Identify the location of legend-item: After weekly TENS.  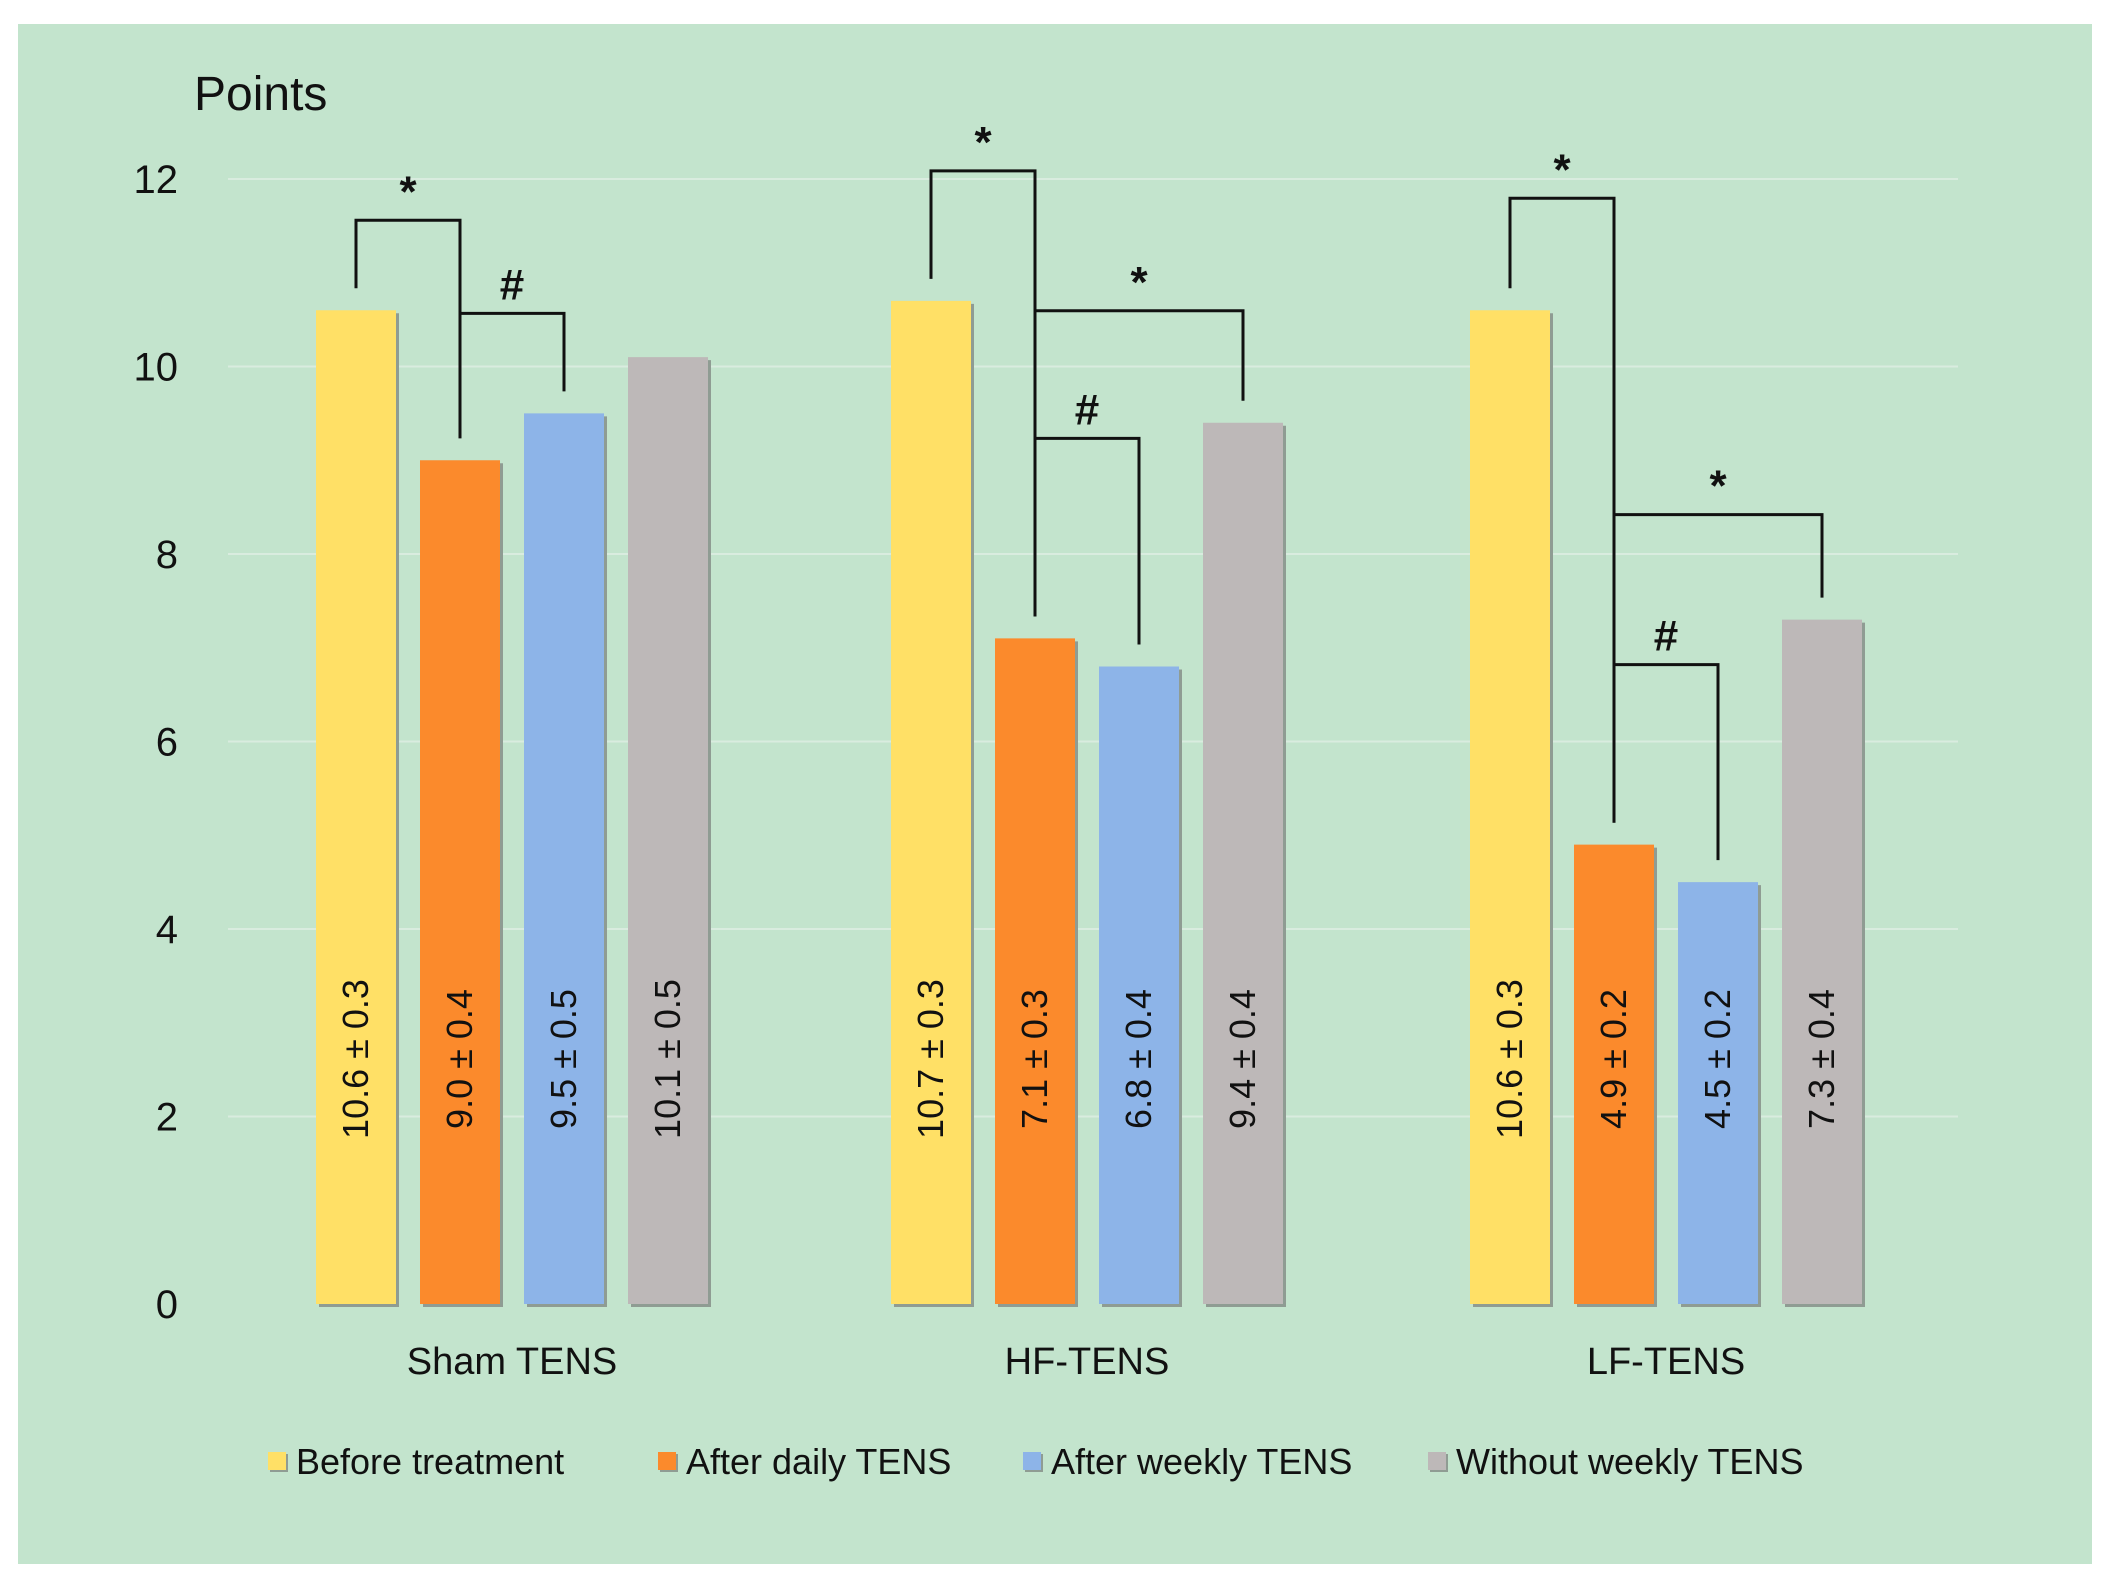
(1187, 1461).